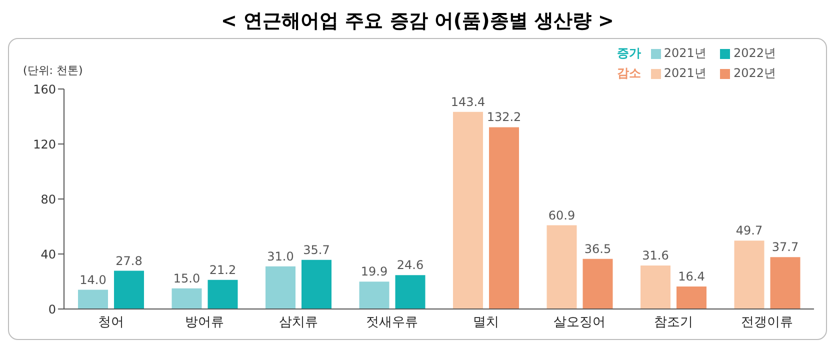 This screenshot has height=347, width=835. I want to click on text: 감소, so click(629, 73).